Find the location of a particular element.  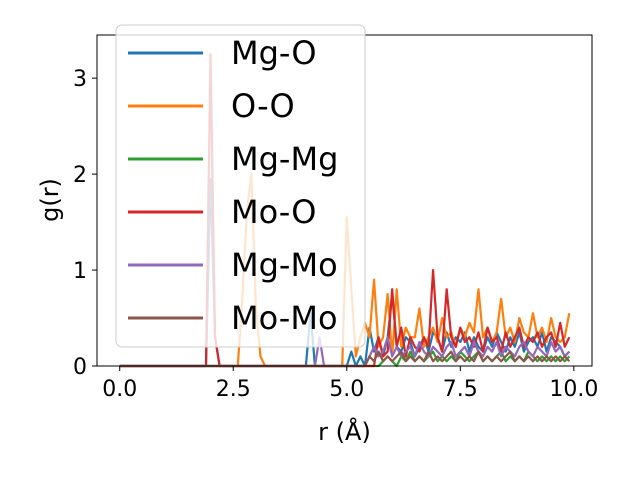

y-tick-label: 2 is located at coordinates (80, 175).